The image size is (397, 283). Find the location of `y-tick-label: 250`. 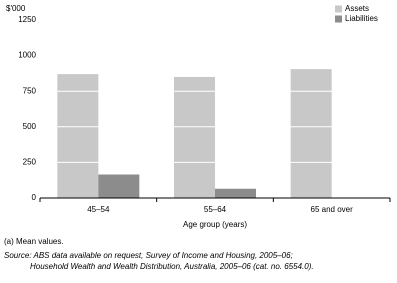

y-tick-label: 250 is located at coordinates (30, 162).